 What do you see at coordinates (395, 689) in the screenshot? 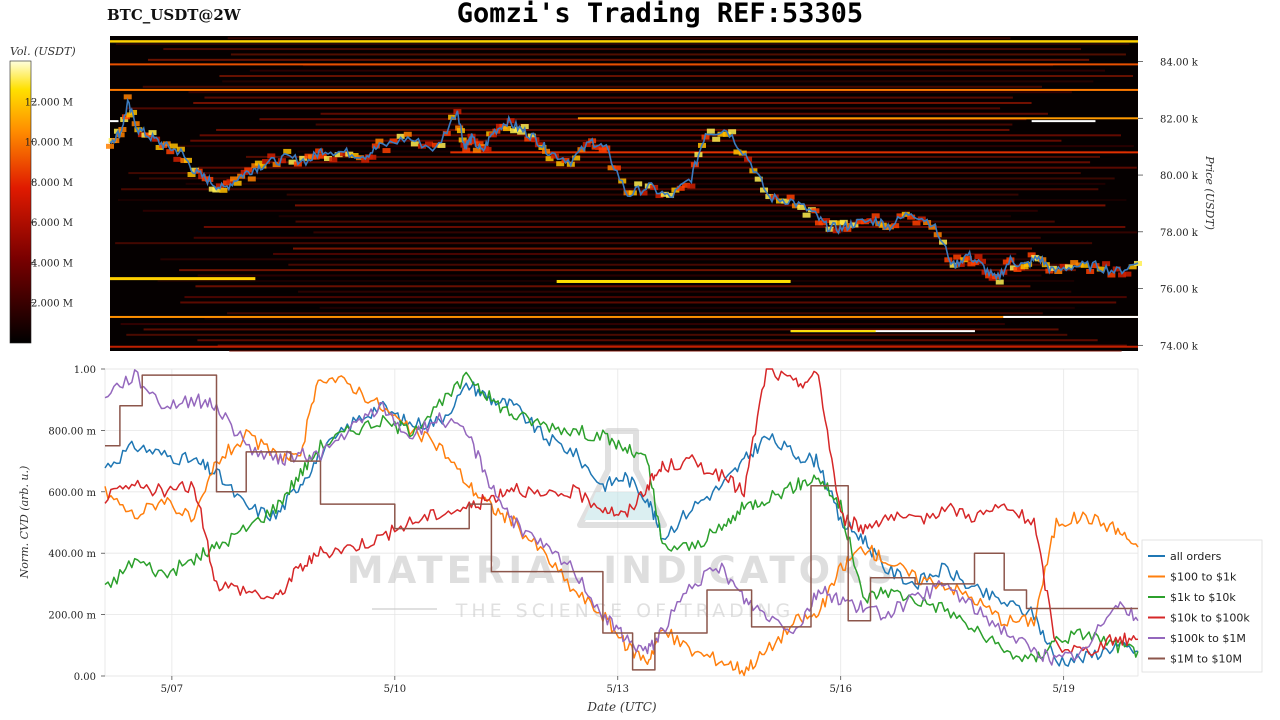
I see `x-tick-label: 5/10` at bounding box center [395, 689].